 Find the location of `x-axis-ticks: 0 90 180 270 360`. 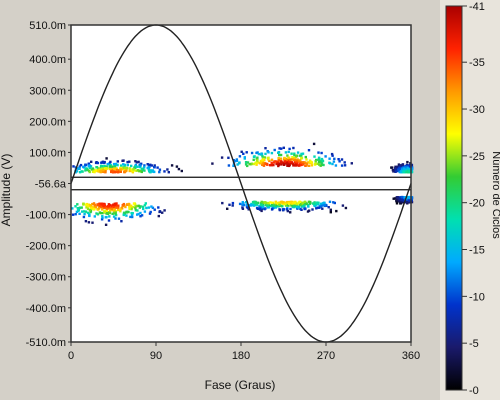

x-axis-ticks: 0 90 180 270 360 is located at coordinates (244, 352).